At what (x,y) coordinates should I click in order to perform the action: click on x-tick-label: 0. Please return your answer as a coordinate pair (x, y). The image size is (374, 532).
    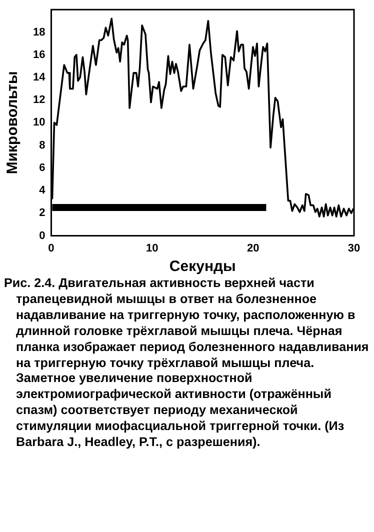
    Looking at the image, I should click on (51, 248).